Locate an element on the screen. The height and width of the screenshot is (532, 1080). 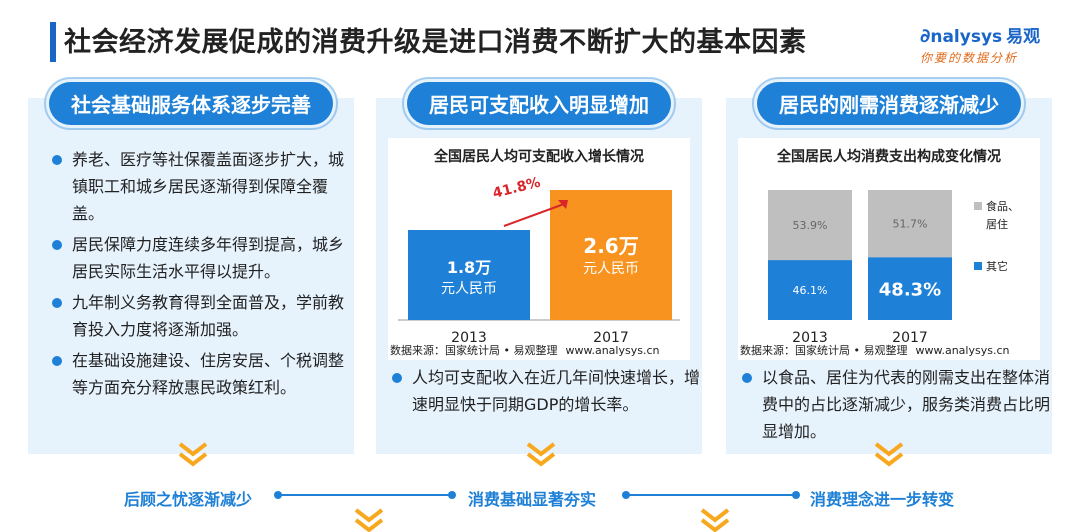
bullet-item: 九年制义务教育得到全面普及，学前教育投入力度将逐渐加强。 is located at coordinates (200, 316).